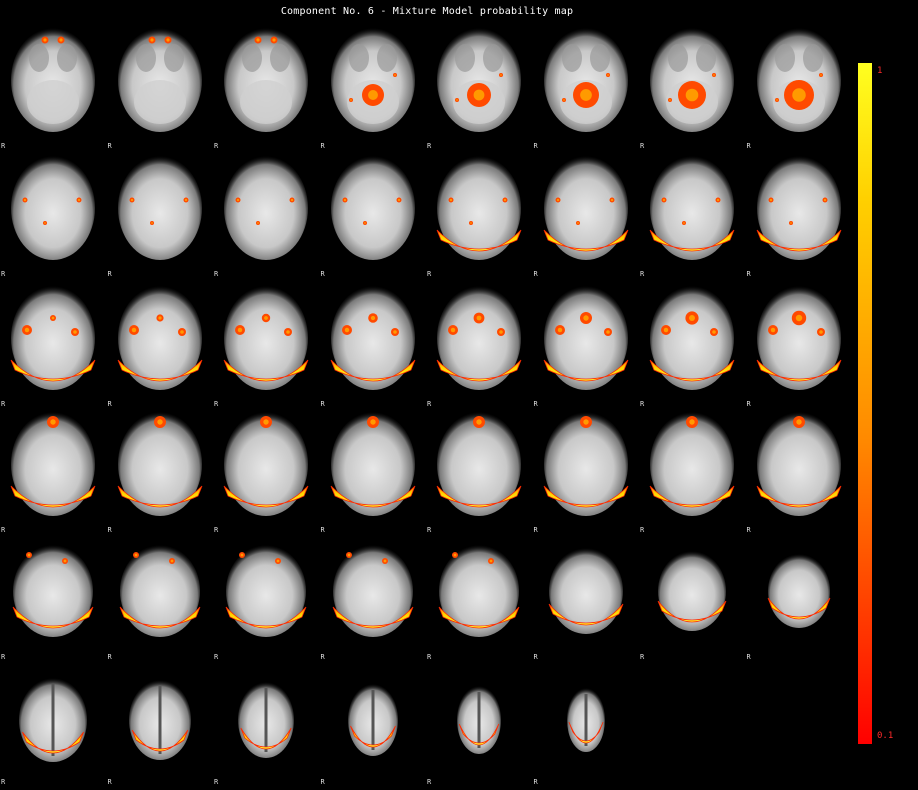  Describe the element at coordinates (885, 736) in the screenshot. I see `colorbar-min-label: 0.1` at that location.